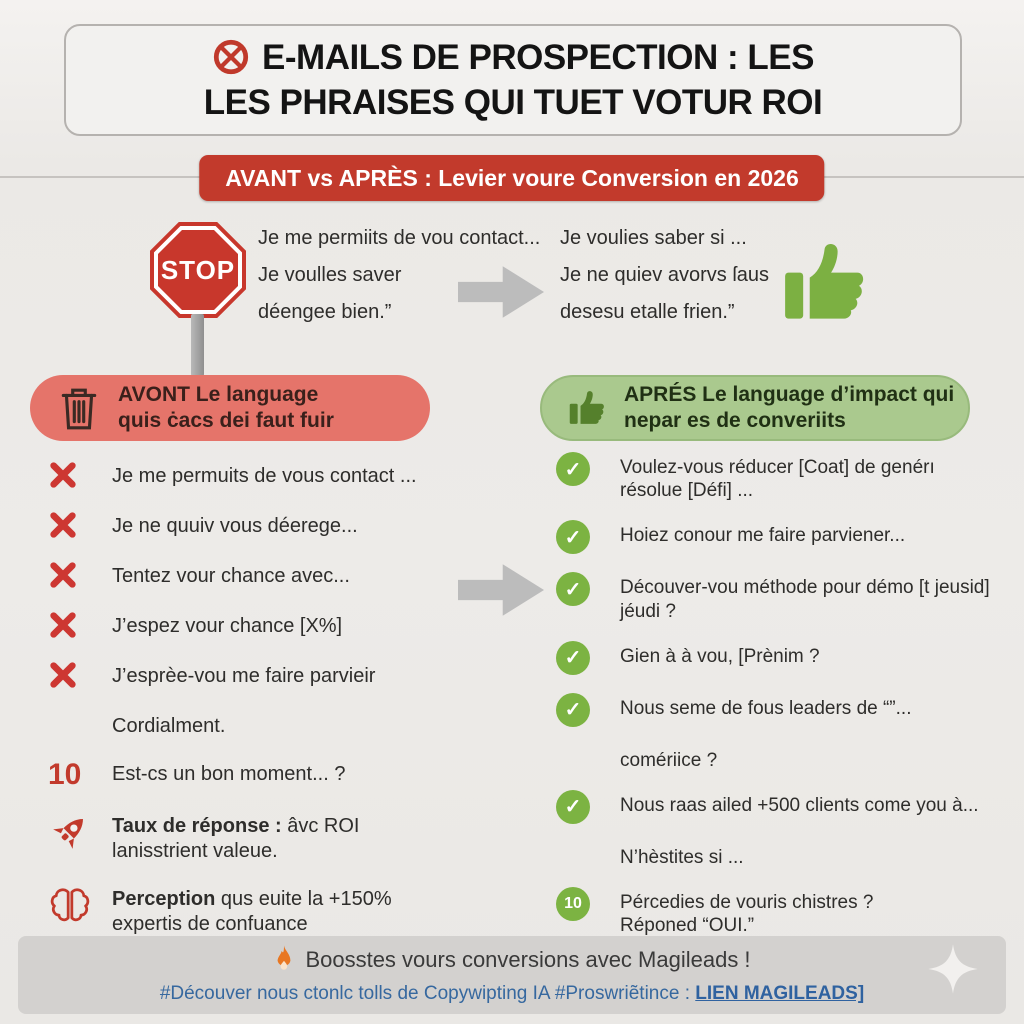  I want to click on apres-header-line2: nepar es de converiits, so click(735, 420).